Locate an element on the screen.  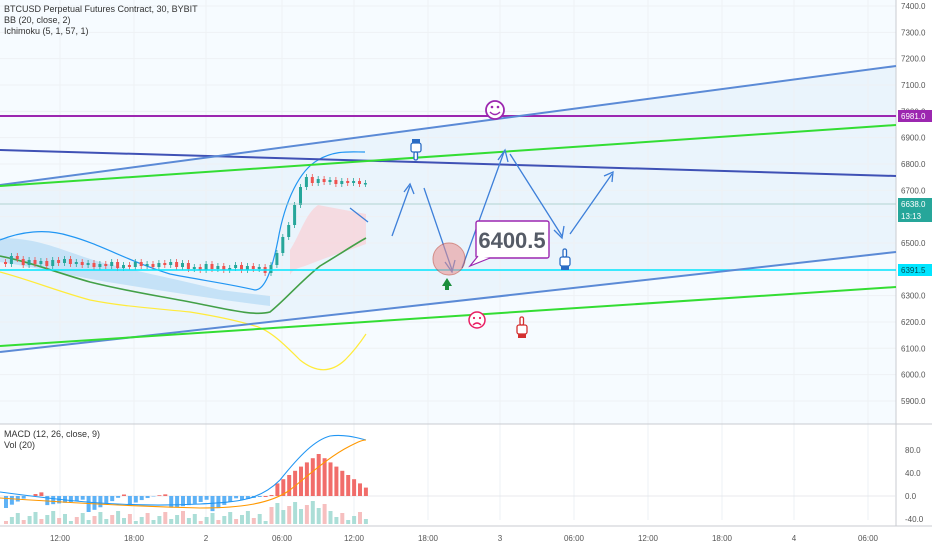
time-tick-label: 18:00 is located at coordinates (428, 538).